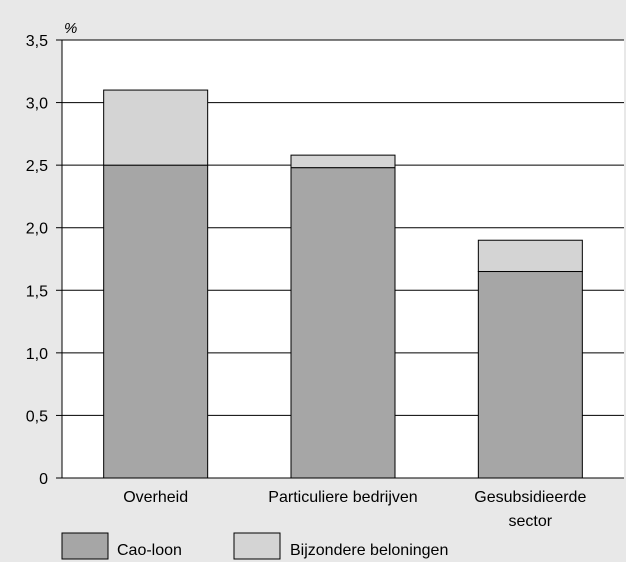  Describe the element at coordinates (155, 497) in the screenshot. I see `x-category-label: Overheid` at that location.